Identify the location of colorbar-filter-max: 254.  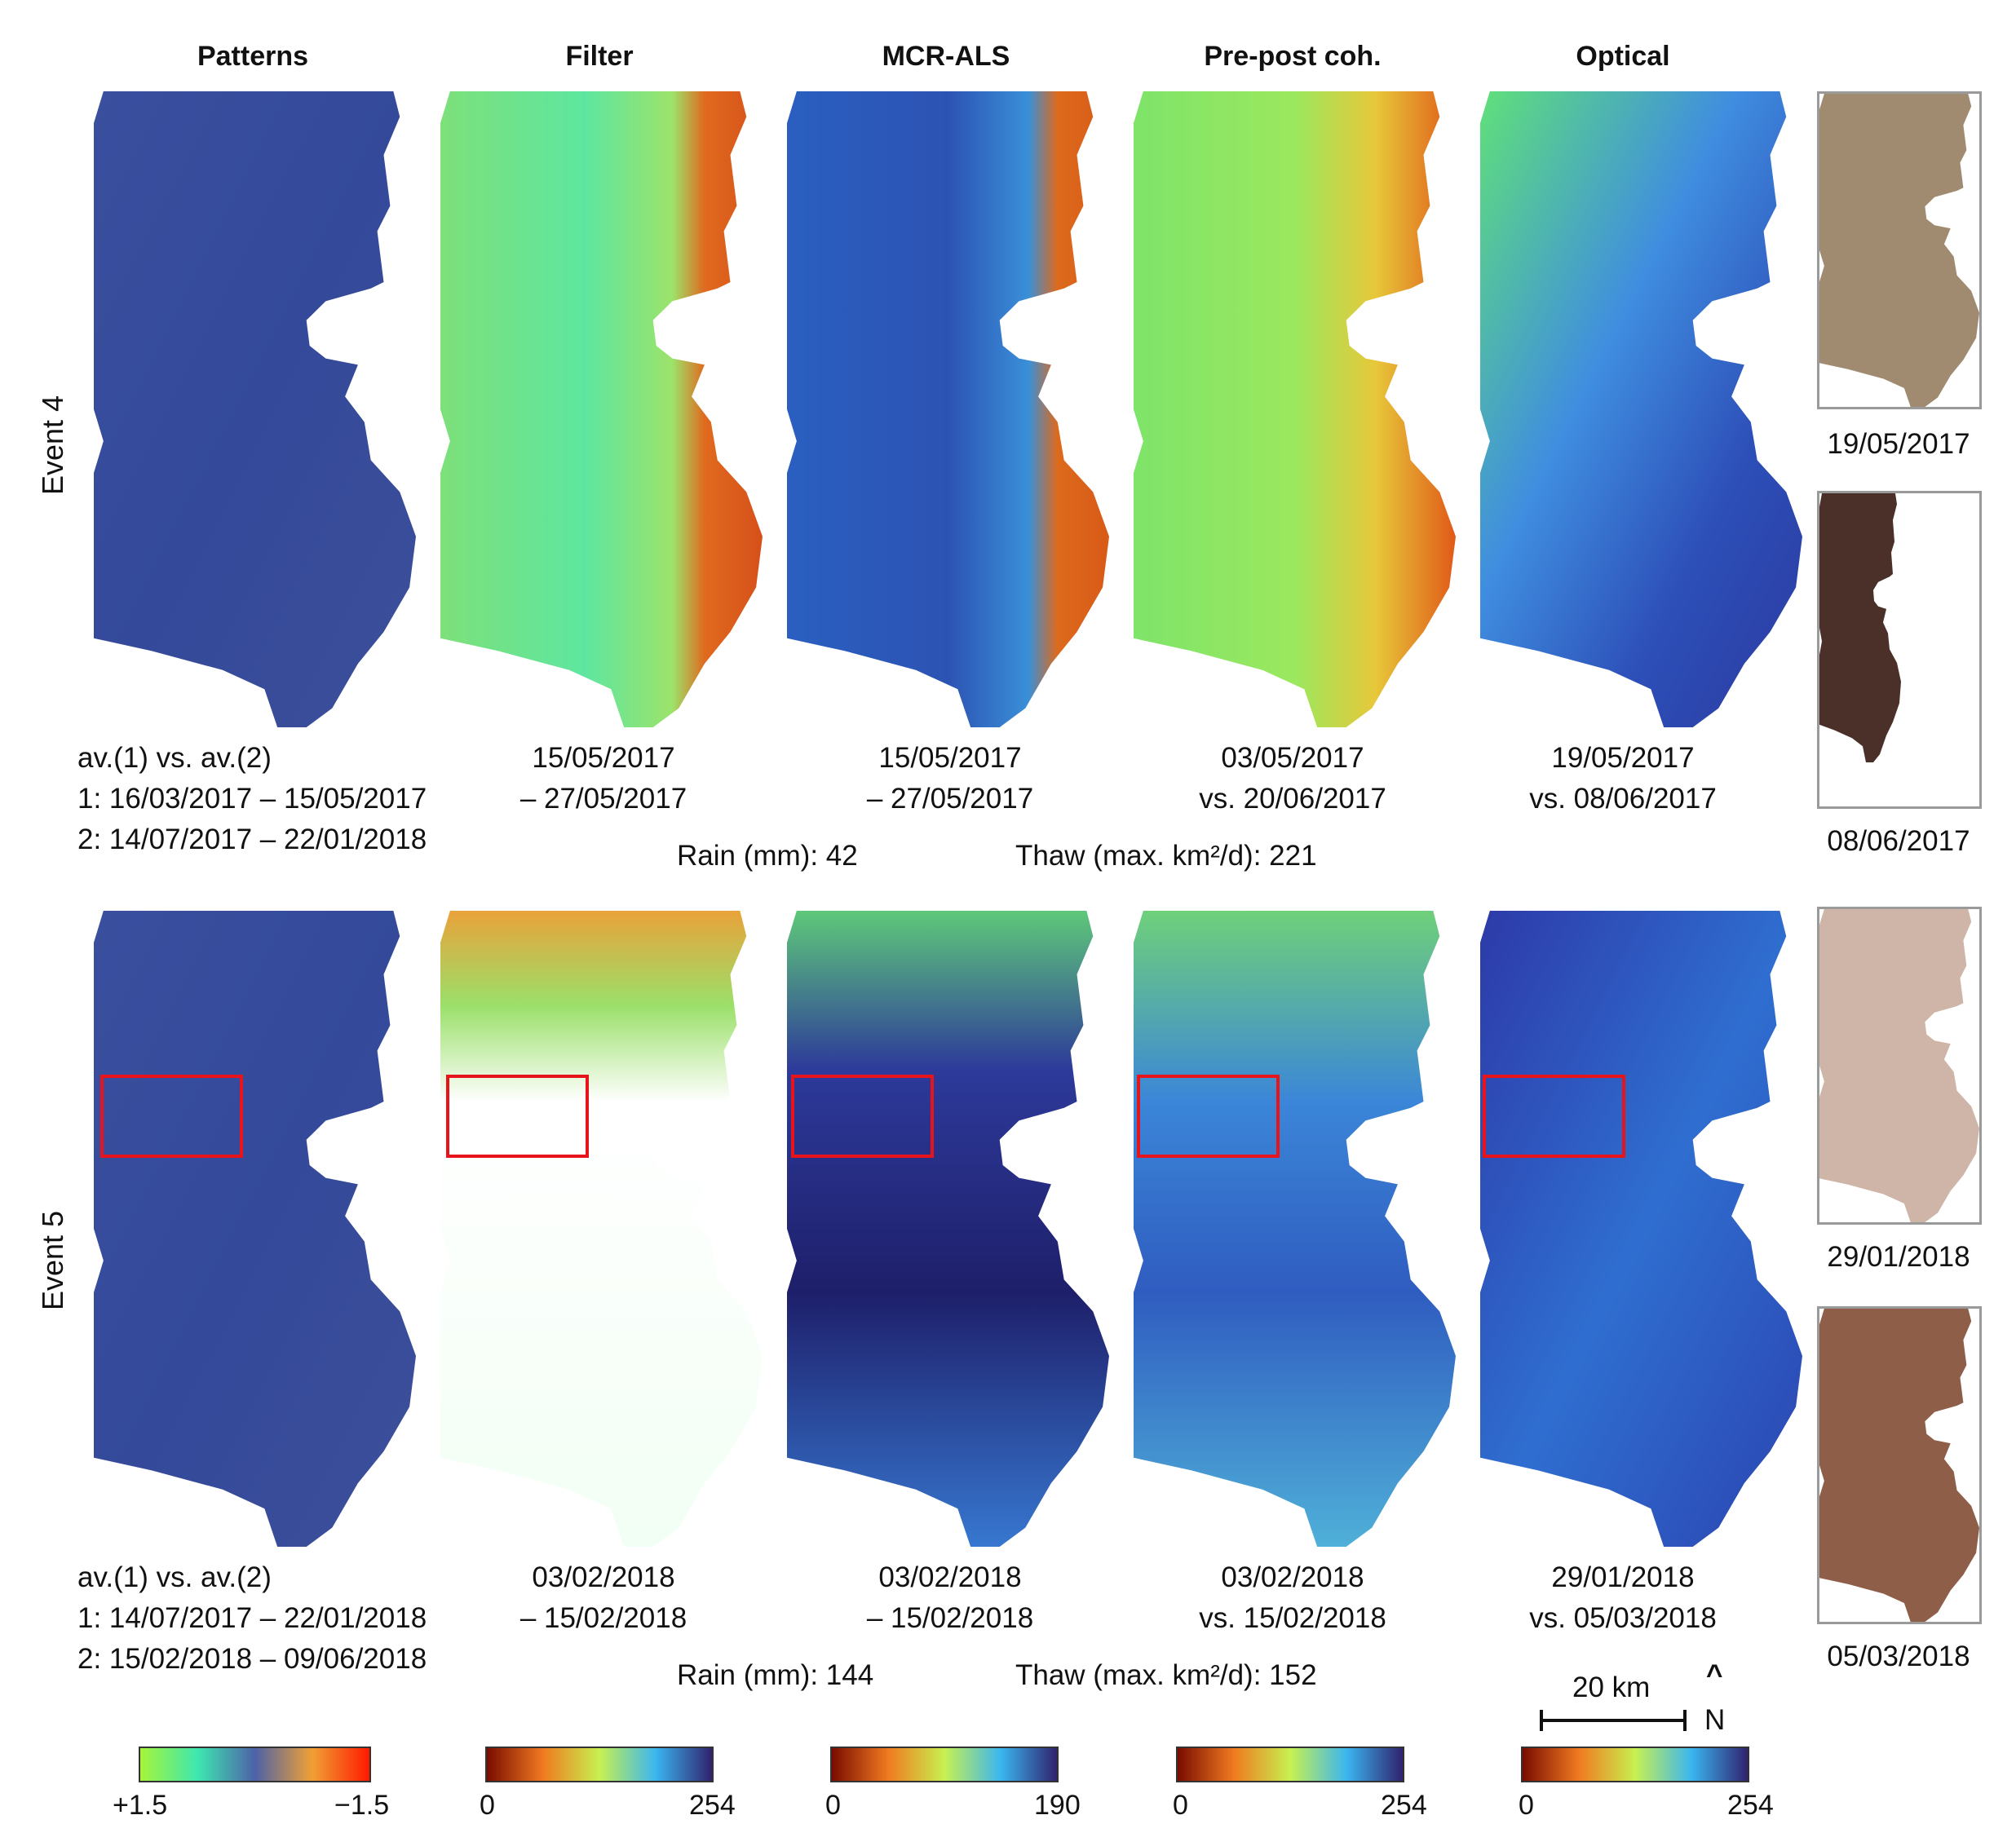
(712, 1806).